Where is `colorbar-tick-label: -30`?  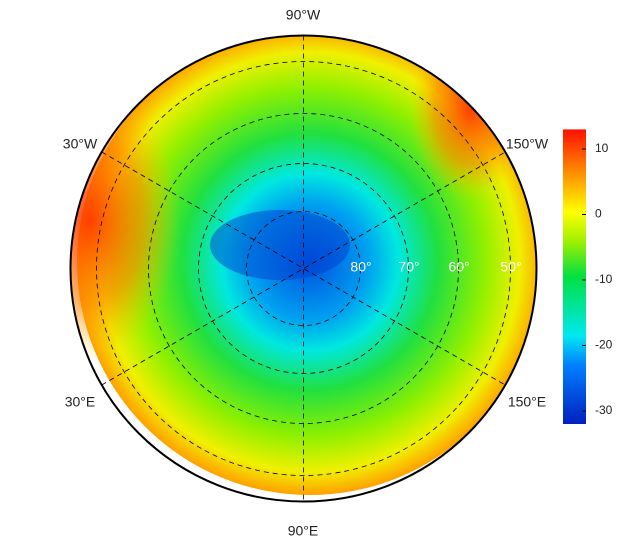 colorbar-tick-label: -30 is located at coordinates (604, 410).